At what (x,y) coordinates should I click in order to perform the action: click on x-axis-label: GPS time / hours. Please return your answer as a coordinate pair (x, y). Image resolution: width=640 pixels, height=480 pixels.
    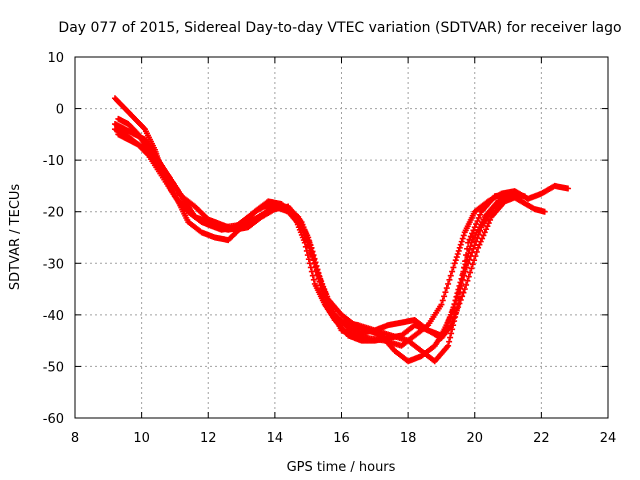
    Looking at the image, I should click on (341, 467).